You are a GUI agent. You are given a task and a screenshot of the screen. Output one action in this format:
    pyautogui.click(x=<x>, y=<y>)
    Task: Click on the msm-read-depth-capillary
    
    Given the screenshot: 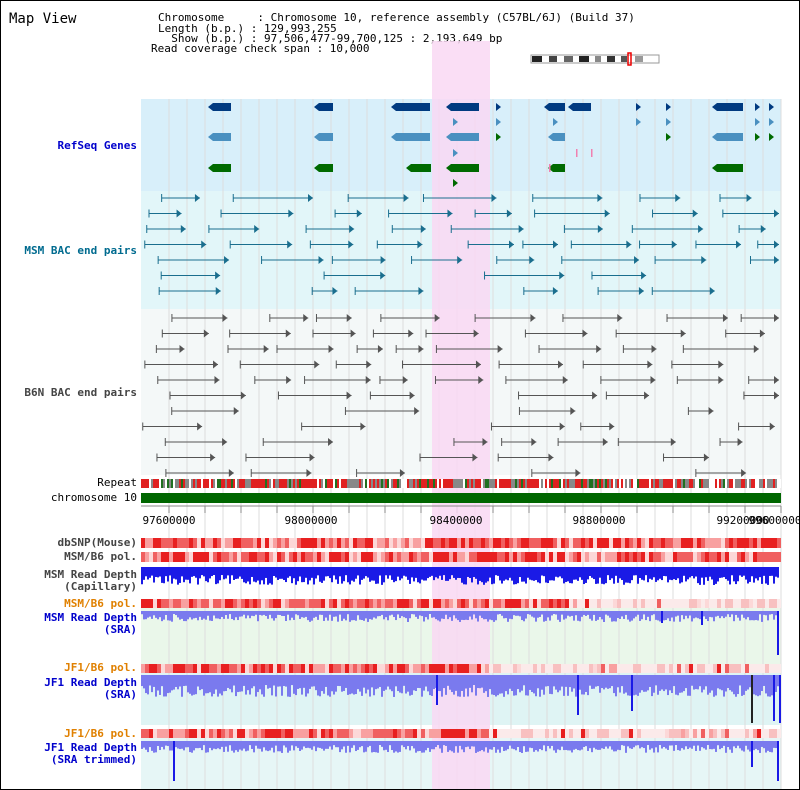 What is the action you would take?
    pyautogui.click(x=460, y=576)
    